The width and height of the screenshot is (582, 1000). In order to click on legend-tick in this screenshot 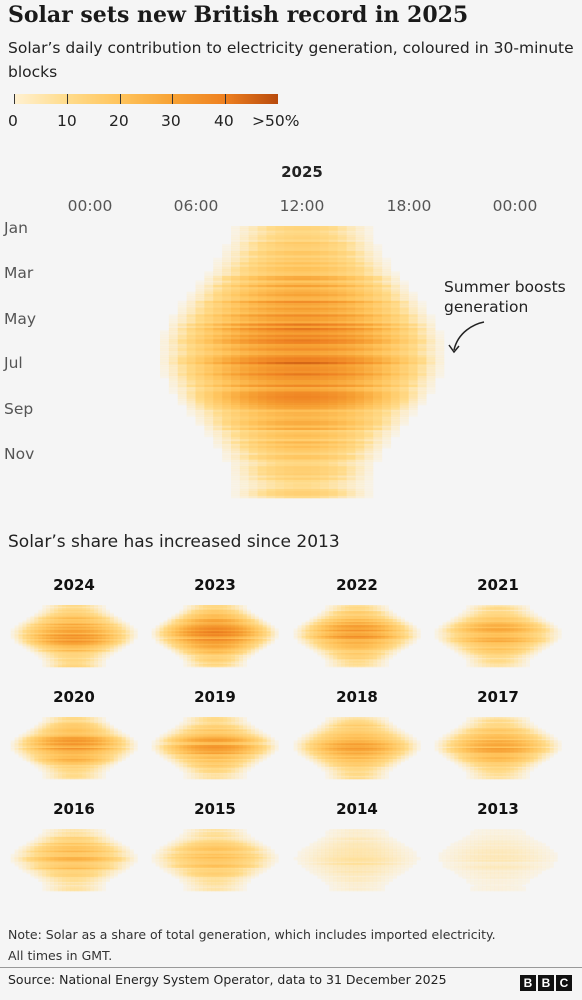, I will do `click(120, 99)`.